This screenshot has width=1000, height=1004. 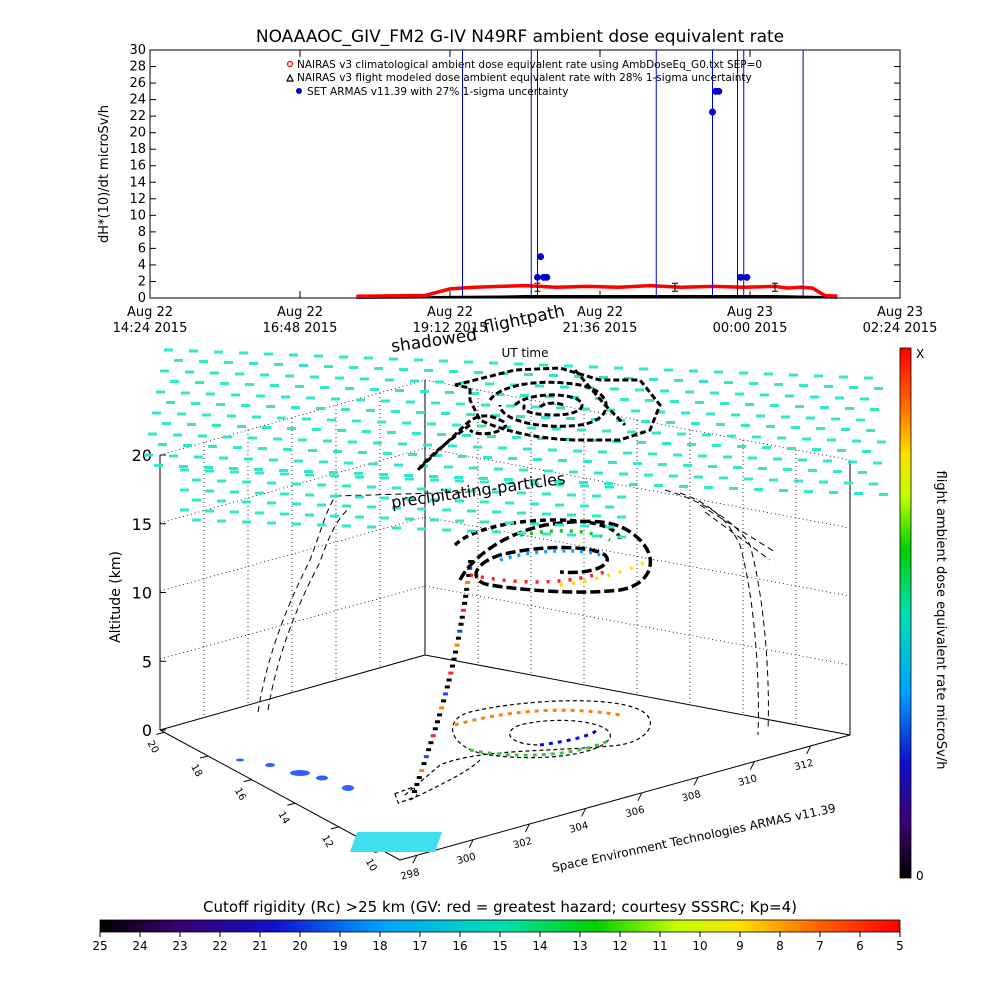 I want to click on rigidity-tick-label: 8, so click(x=780, y=946).